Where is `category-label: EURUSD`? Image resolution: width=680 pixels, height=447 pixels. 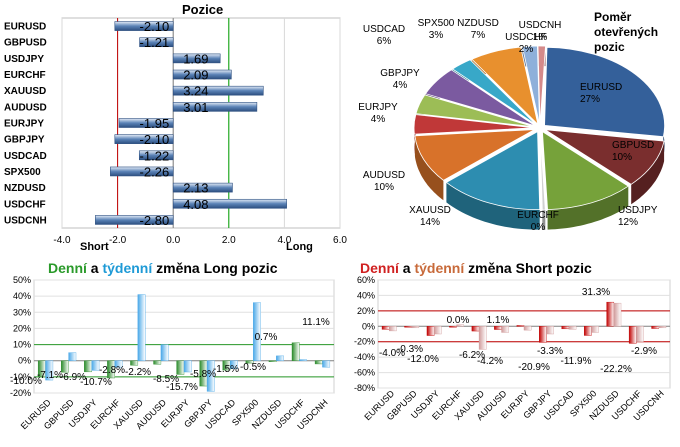 category-label: EURUSD is located at coordinates (25, 27).